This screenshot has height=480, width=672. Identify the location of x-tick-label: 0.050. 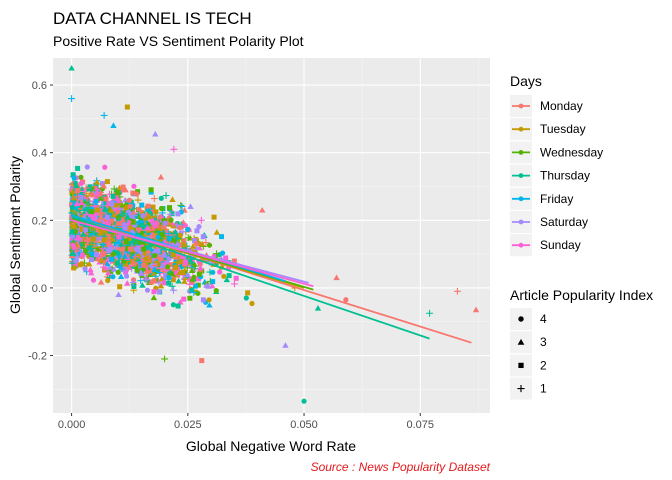
(304, 425).